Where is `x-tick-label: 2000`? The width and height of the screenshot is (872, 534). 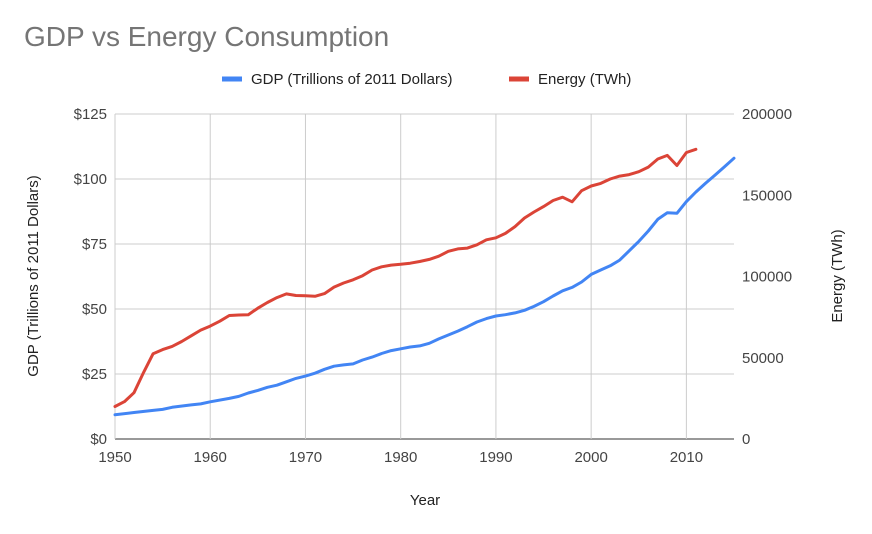 x-tick-label: 2000 is located at coordinates (590, 457).